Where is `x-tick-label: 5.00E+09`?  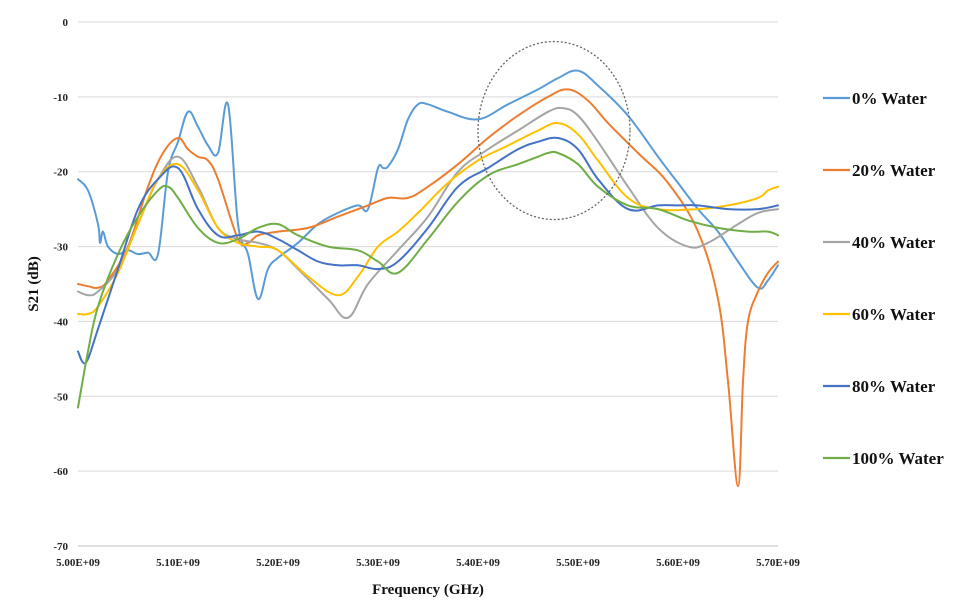 x-tick-label: 5.00E+09 is located at coordinates (78, 563).